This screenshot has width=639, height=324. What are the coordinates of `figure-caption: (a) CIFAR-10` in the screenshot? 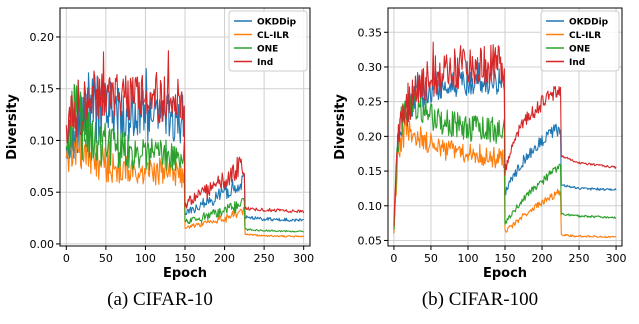 It's located at (160, 299).